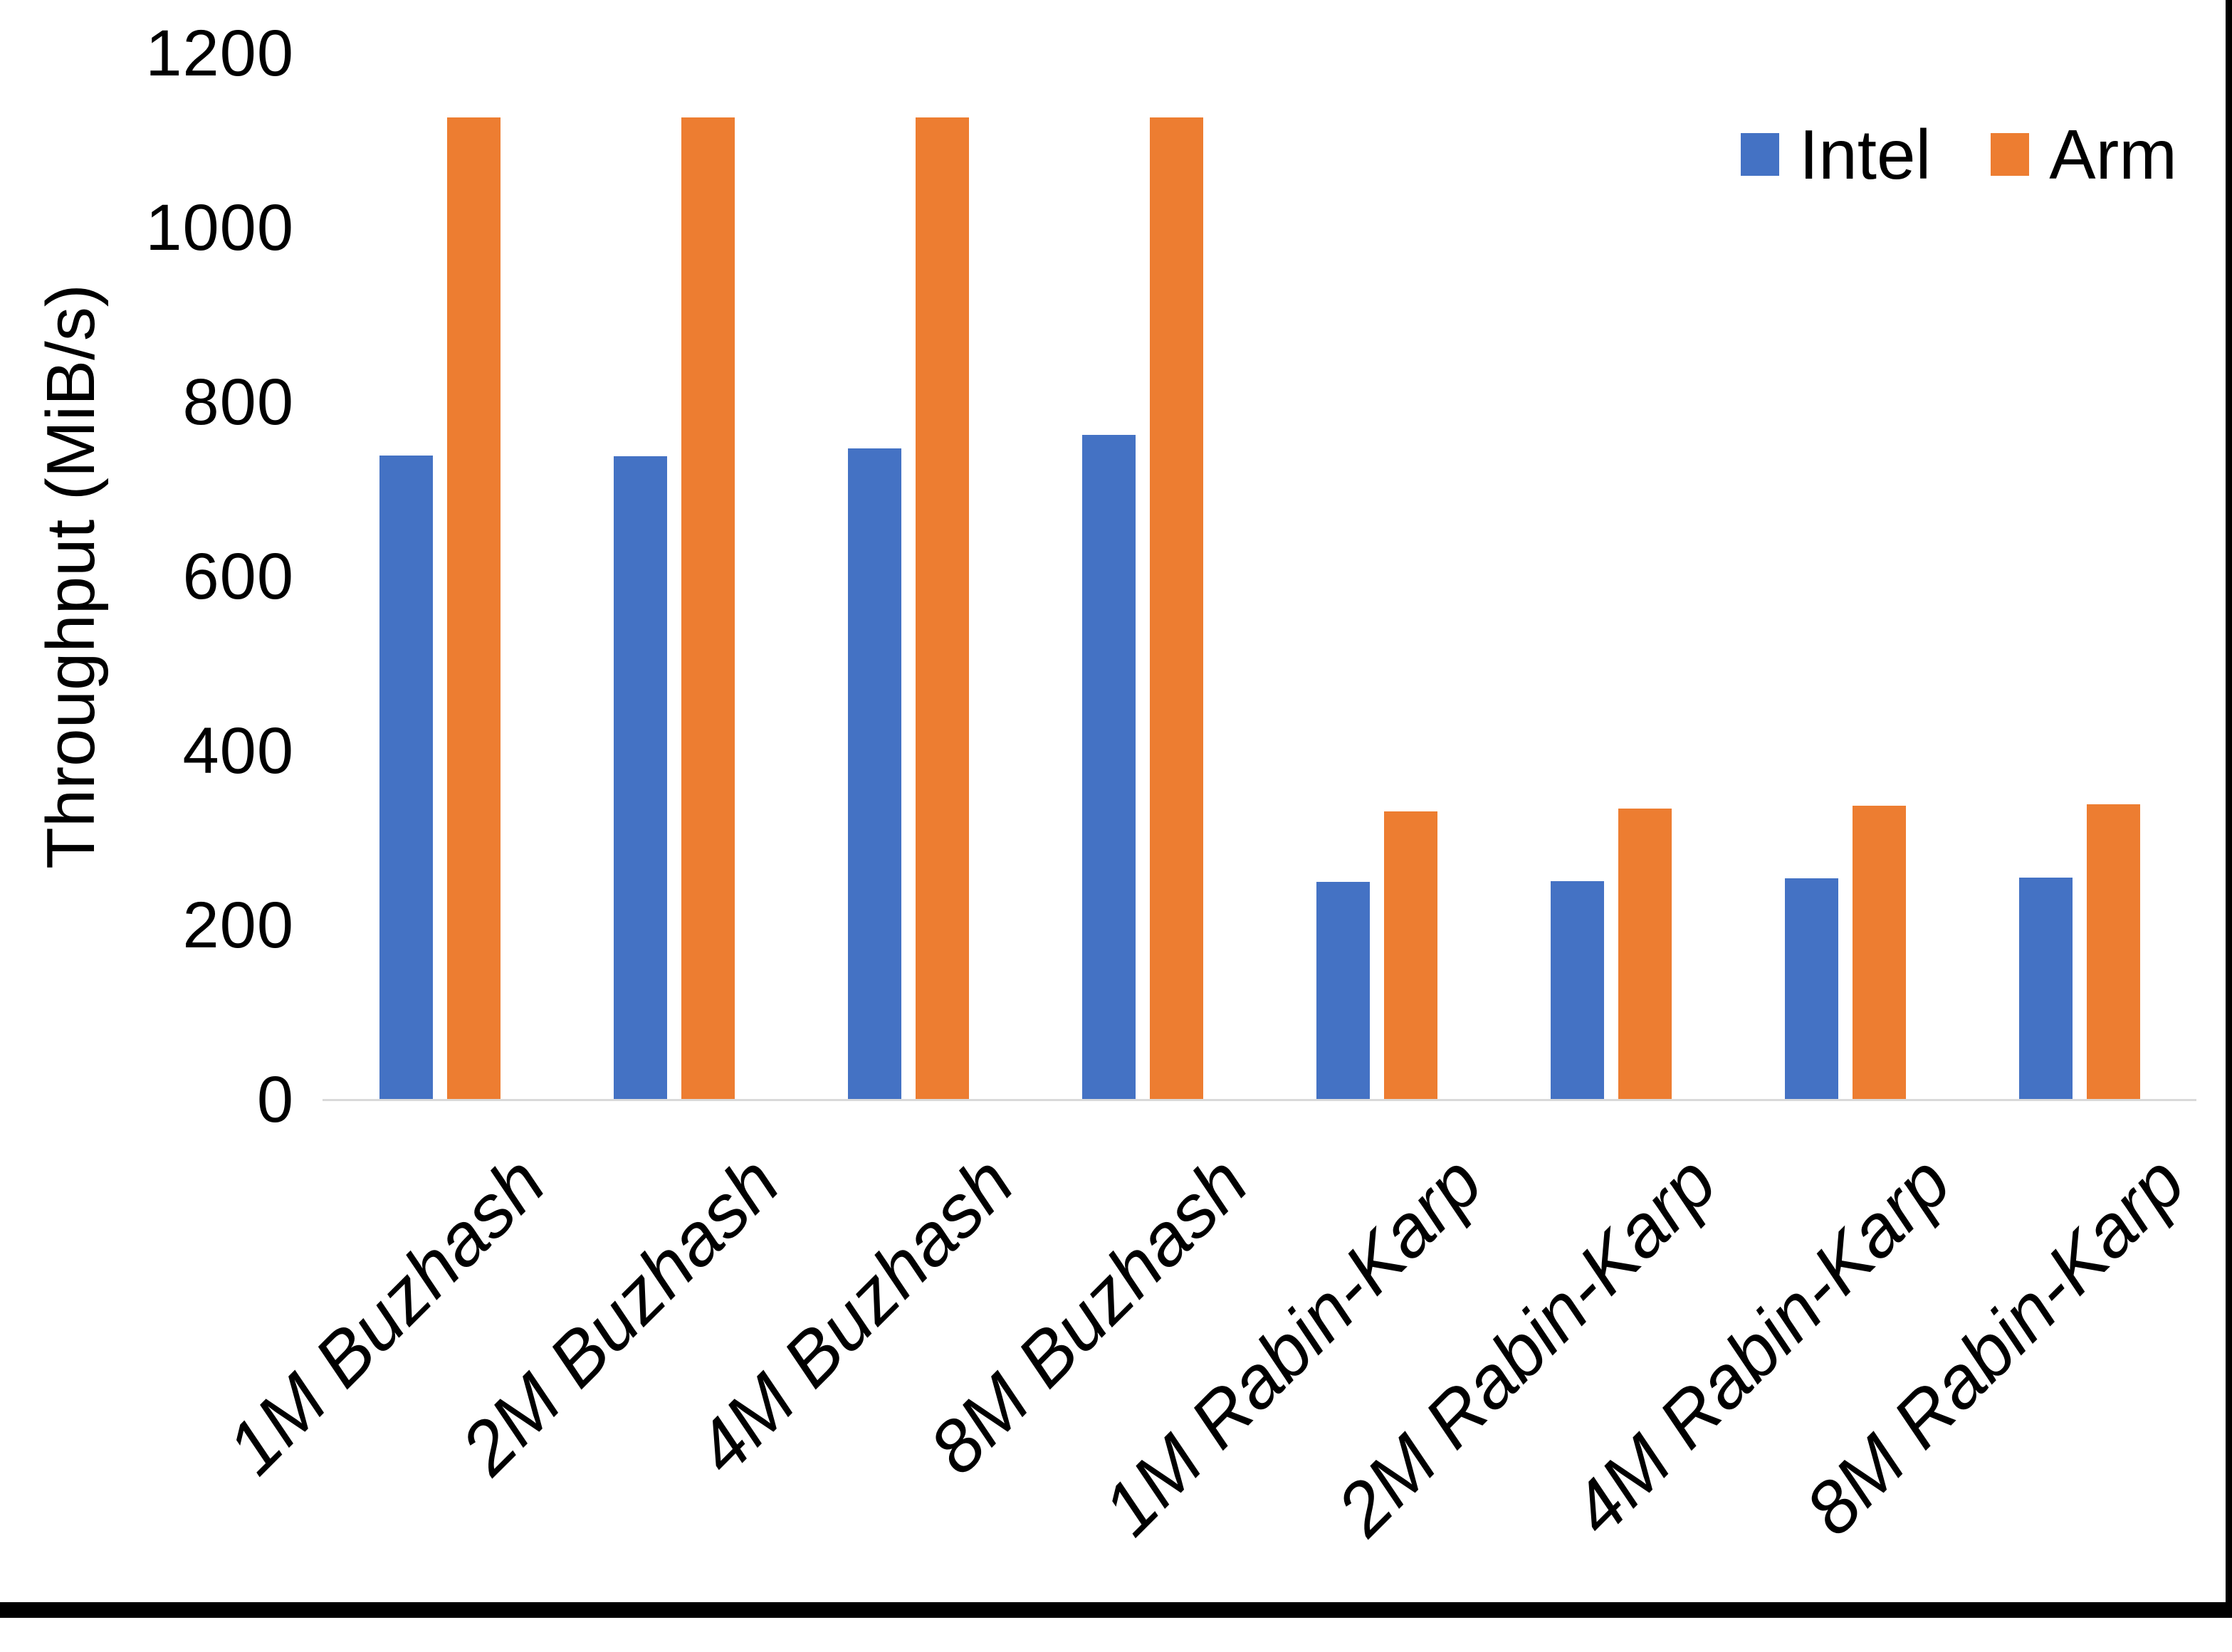  What do you see at coordinates (1116, 1610) in the screenshot?
I see `window-edge-bottom` at bounding box center [1116, 1610].